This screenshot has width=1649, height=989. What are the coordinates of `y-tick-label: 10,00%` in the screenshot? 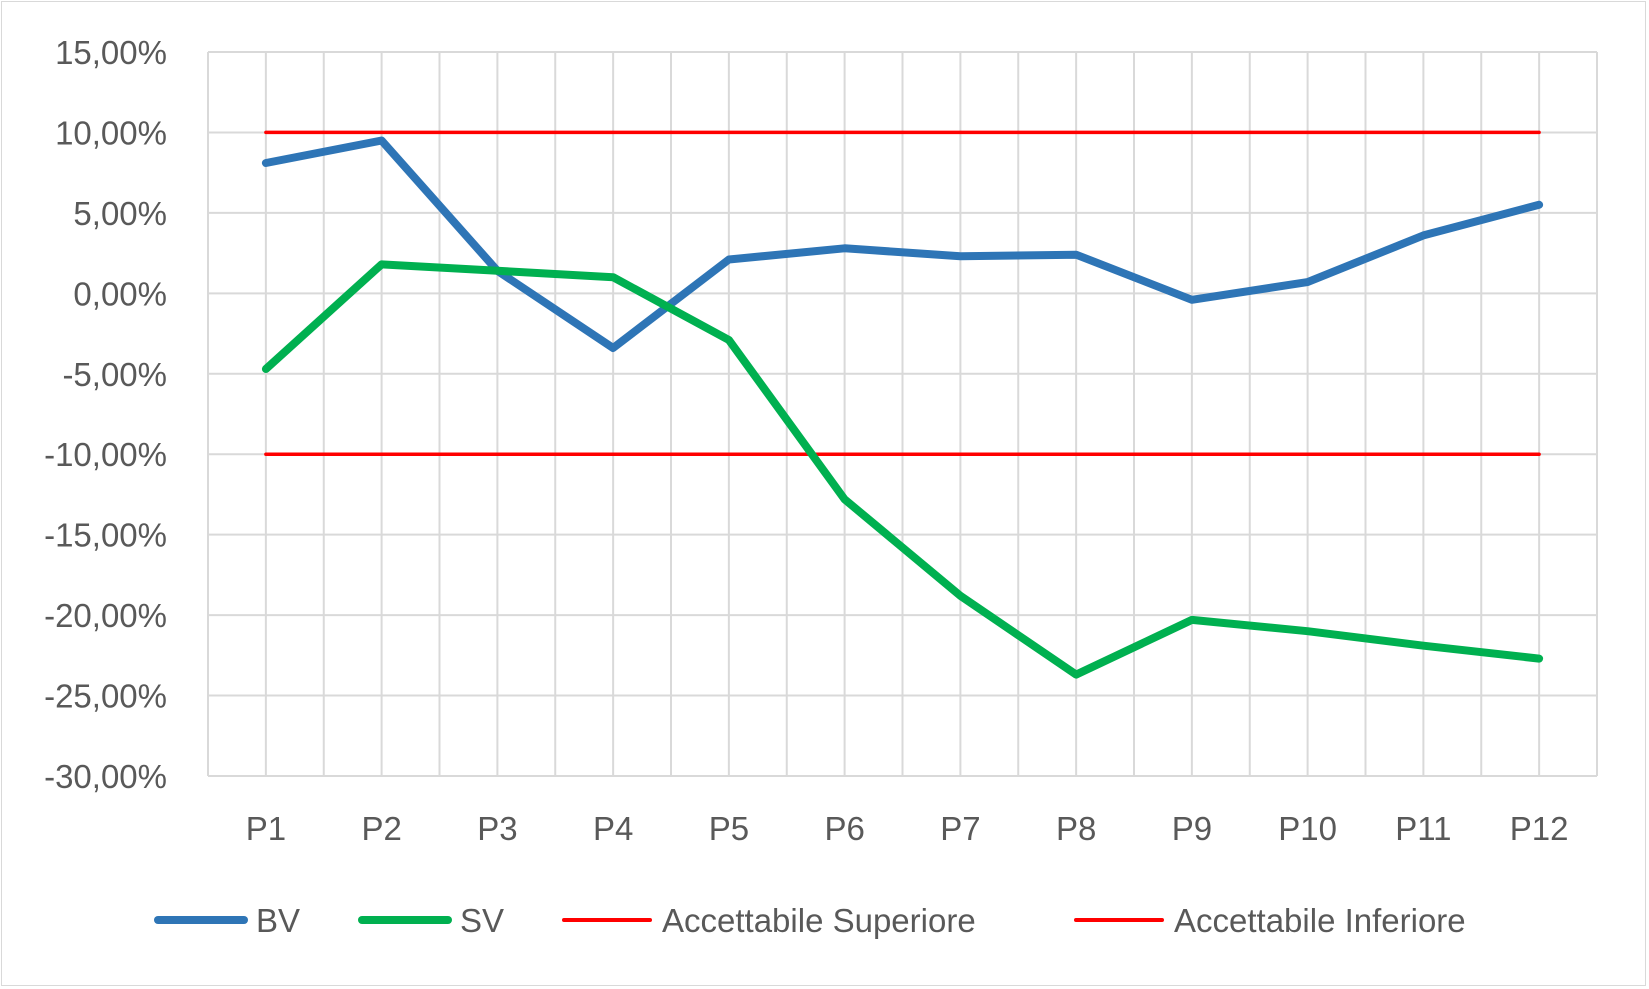 It's located at (111, 132).